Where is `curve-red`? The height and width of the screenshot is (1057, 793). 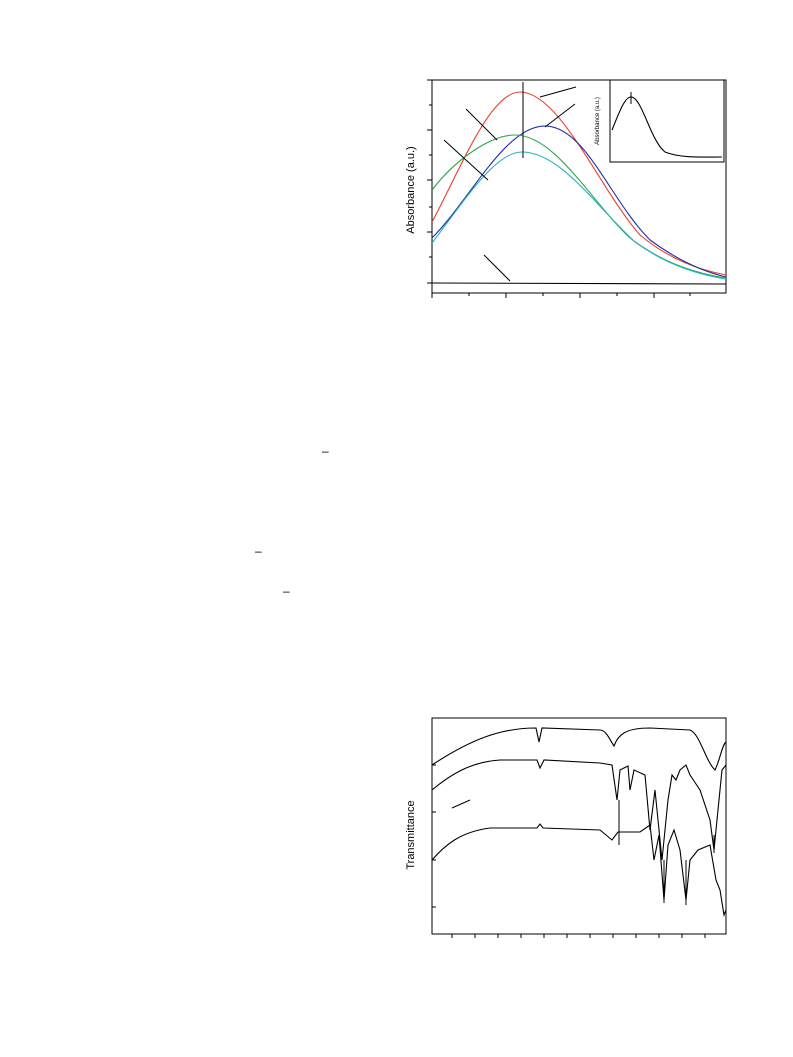
curve-red is located at coordinates (579, 183).